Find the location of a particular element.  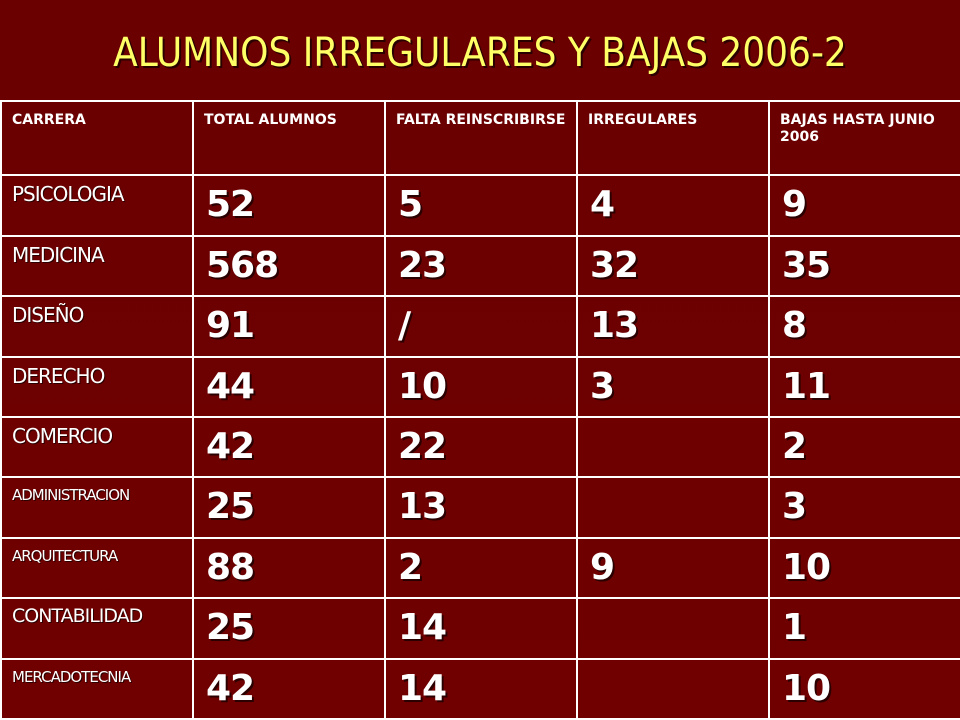

cell-bajas: 35 is located at coordinates (864, 266).